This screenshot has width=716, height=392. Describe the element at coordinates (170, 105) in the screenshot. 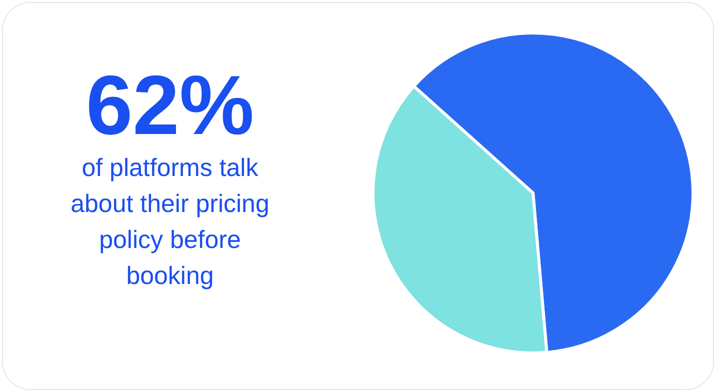

I see `chart-title: 62%` at that location.